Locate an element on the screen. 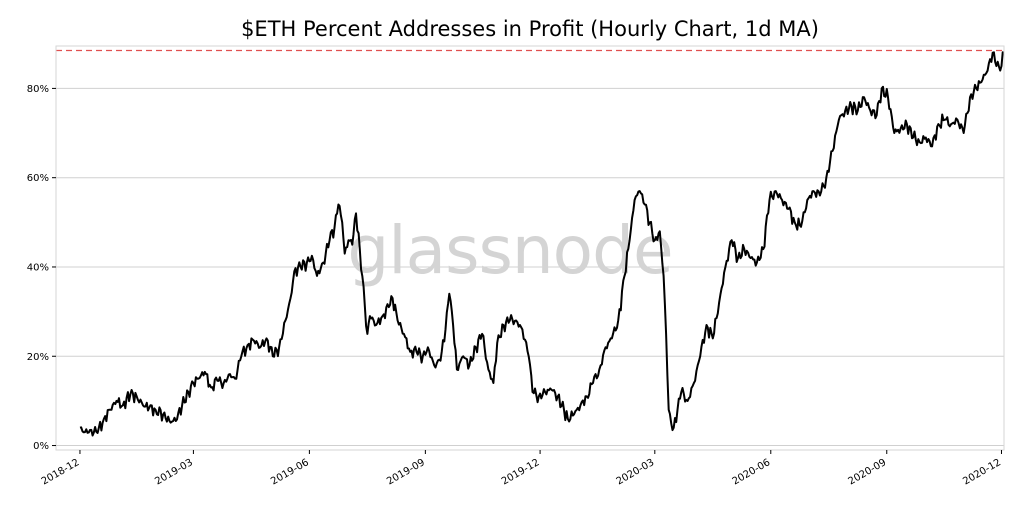 This screenshot has width=1024, height=512. x-tick-label: 2019-03 is located at coordinates (174, 472).